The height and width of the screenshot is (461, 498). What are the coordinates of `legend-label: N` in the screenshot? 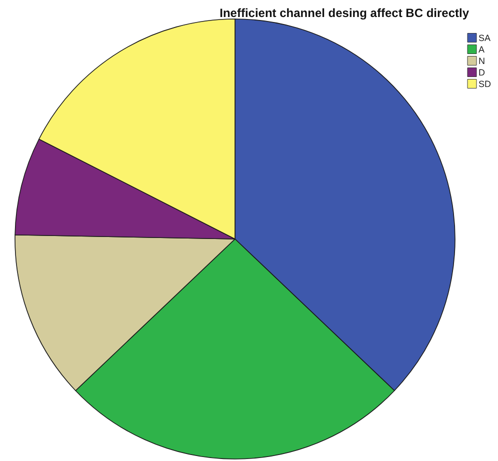 It's located at (481, 61).